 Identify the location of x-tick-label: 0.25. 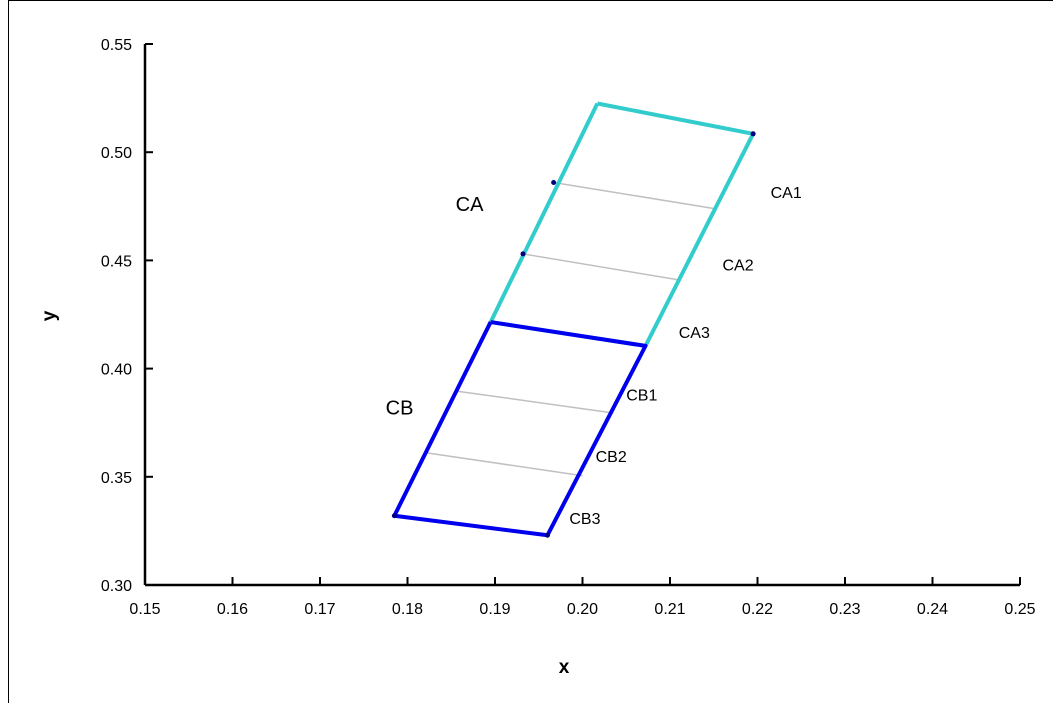
(1019, 609).